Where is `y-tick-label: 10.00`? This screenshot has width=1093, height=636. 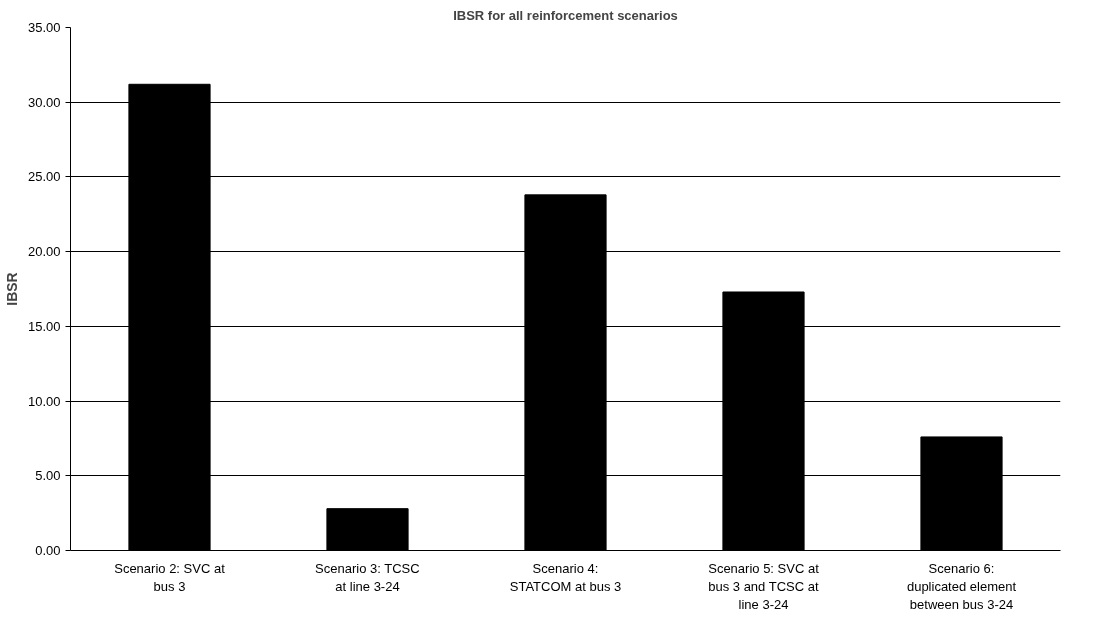 y-tick-label: 10.00 is located at coordinates (44, 401).